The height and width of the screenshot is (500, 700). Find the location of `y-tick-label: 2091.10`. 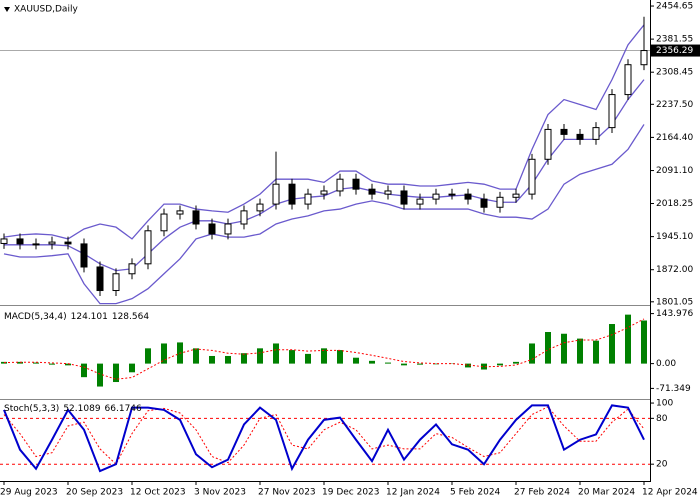

y-tick-label: 2091.10 is located at coordinates (674, 171).